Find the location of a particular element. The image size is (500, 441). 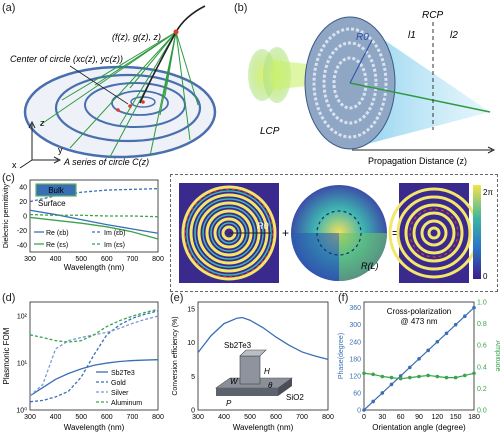

chart-f-ytick-left-4: 240 is located at coordinates (355, 342).